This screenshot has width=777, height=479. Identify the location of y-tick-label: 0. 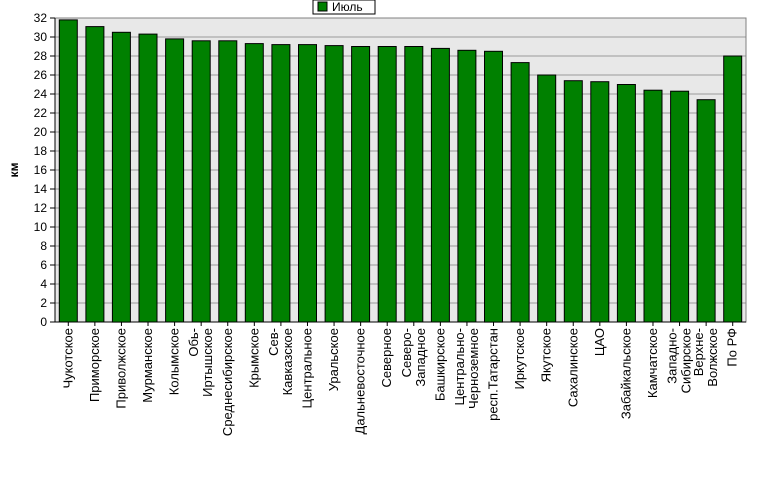
(43, 322).